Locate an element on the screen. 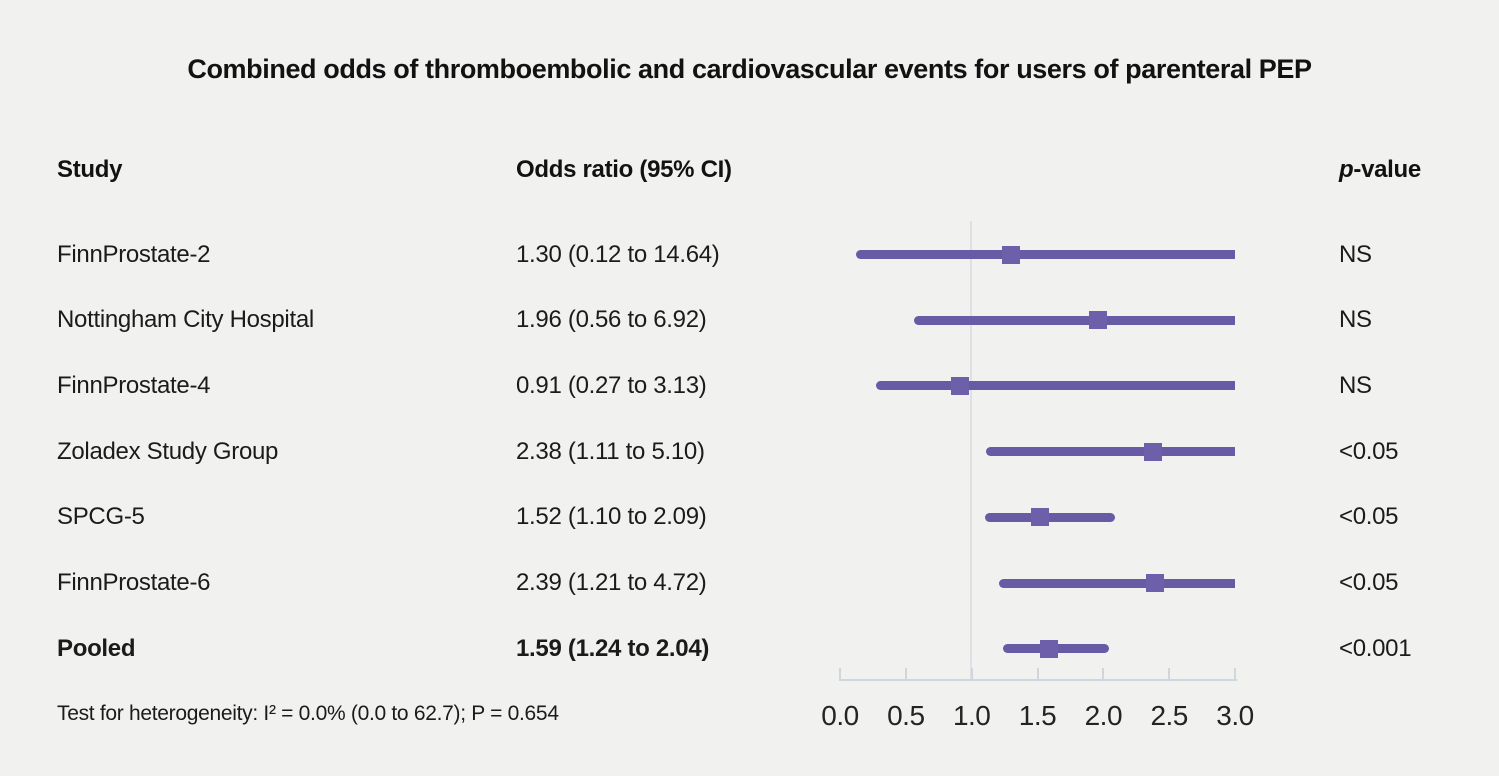  odds-ratio-label: 1.30 (0.12 to 14.64) is located at coordinates (618, 254).